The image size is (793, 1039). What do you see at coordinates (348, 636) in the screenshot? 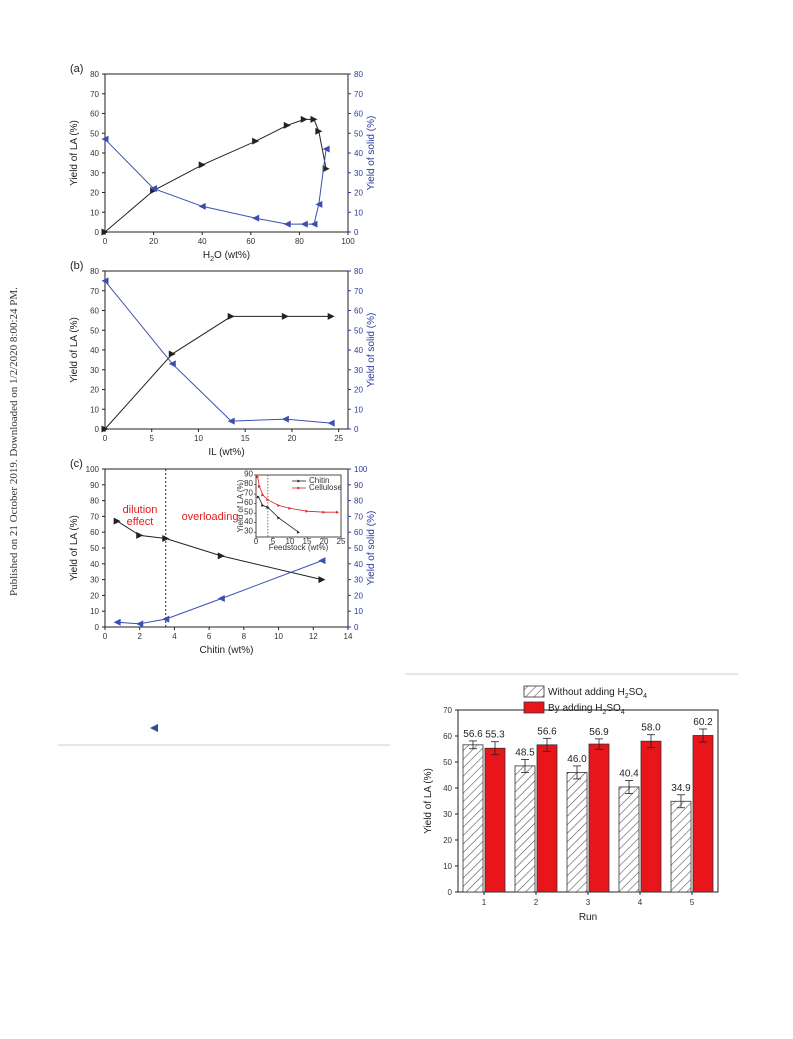
I see `panel-c-x-tick-label: 14` at bounding box center [348, 636].